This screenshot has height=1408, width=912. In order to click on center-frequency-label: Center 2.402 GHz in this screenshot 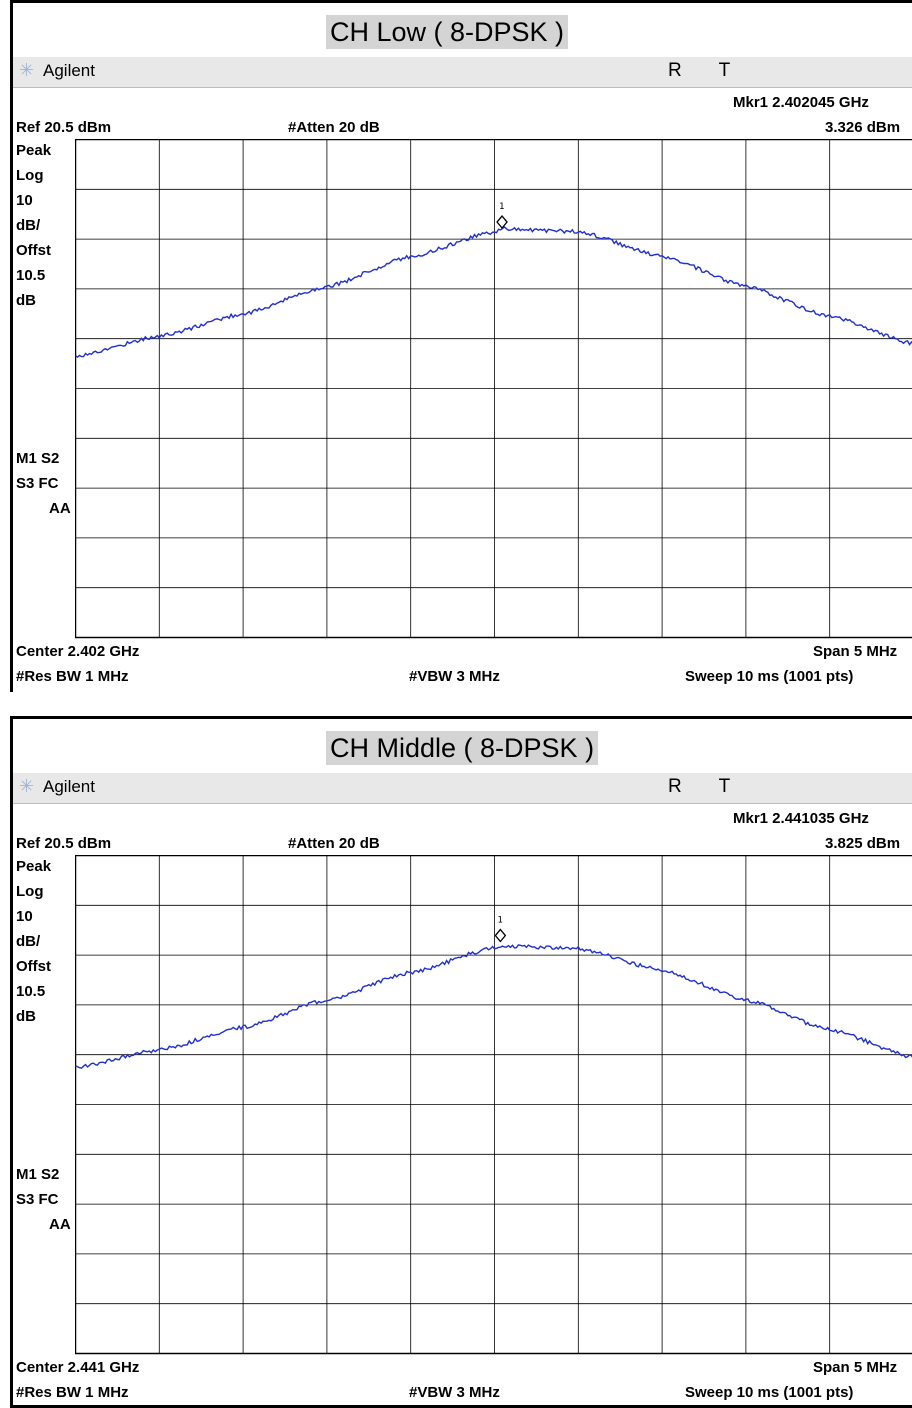, I will do `click(78, 651)`.